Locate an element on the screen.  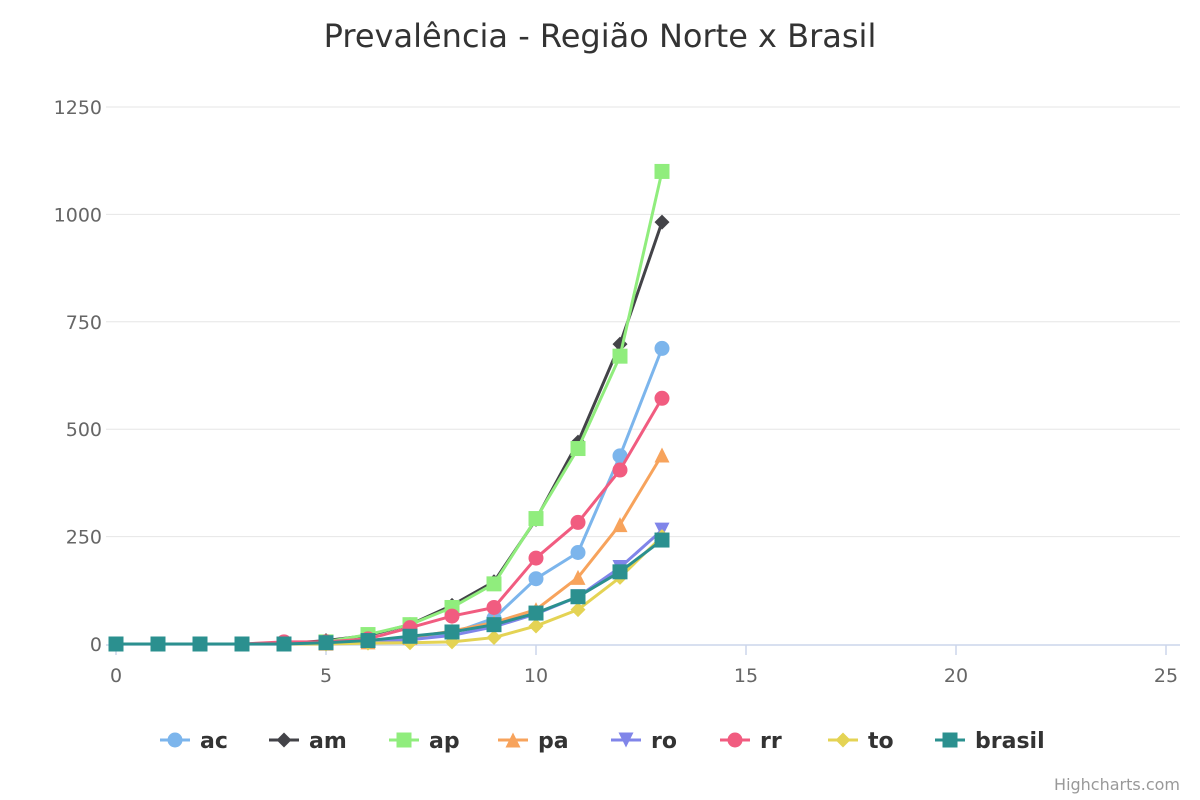
series-brasil is located at coordinates (389, 592).